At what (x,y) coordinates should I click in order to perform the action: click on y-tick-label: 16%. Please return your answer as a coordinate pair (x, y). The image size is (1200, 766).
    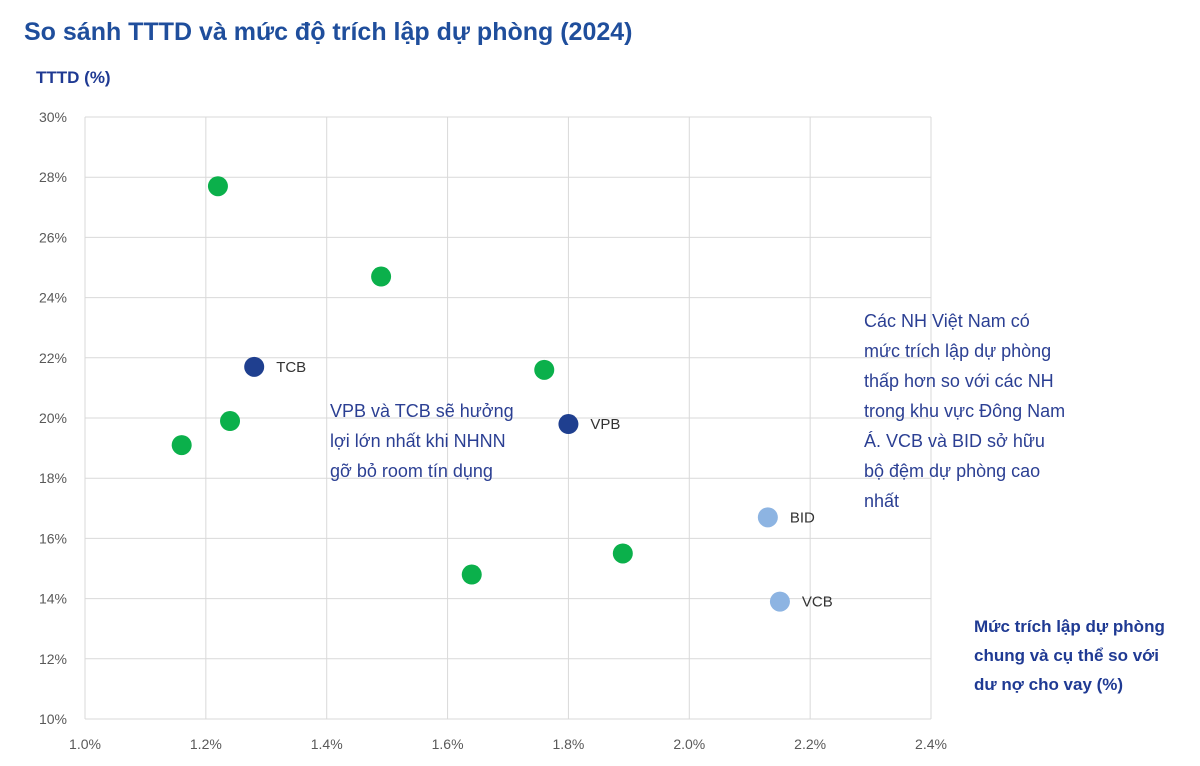
    Looking at the image, I should click on (53, 538).